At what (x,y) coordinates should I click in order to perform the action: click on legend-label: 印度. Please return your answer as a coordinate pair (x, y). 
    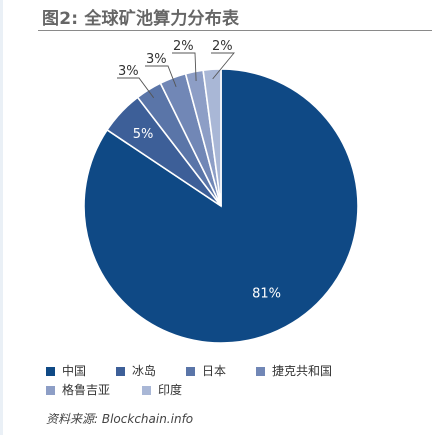
    Looking at the image, I should click on (170, 390).